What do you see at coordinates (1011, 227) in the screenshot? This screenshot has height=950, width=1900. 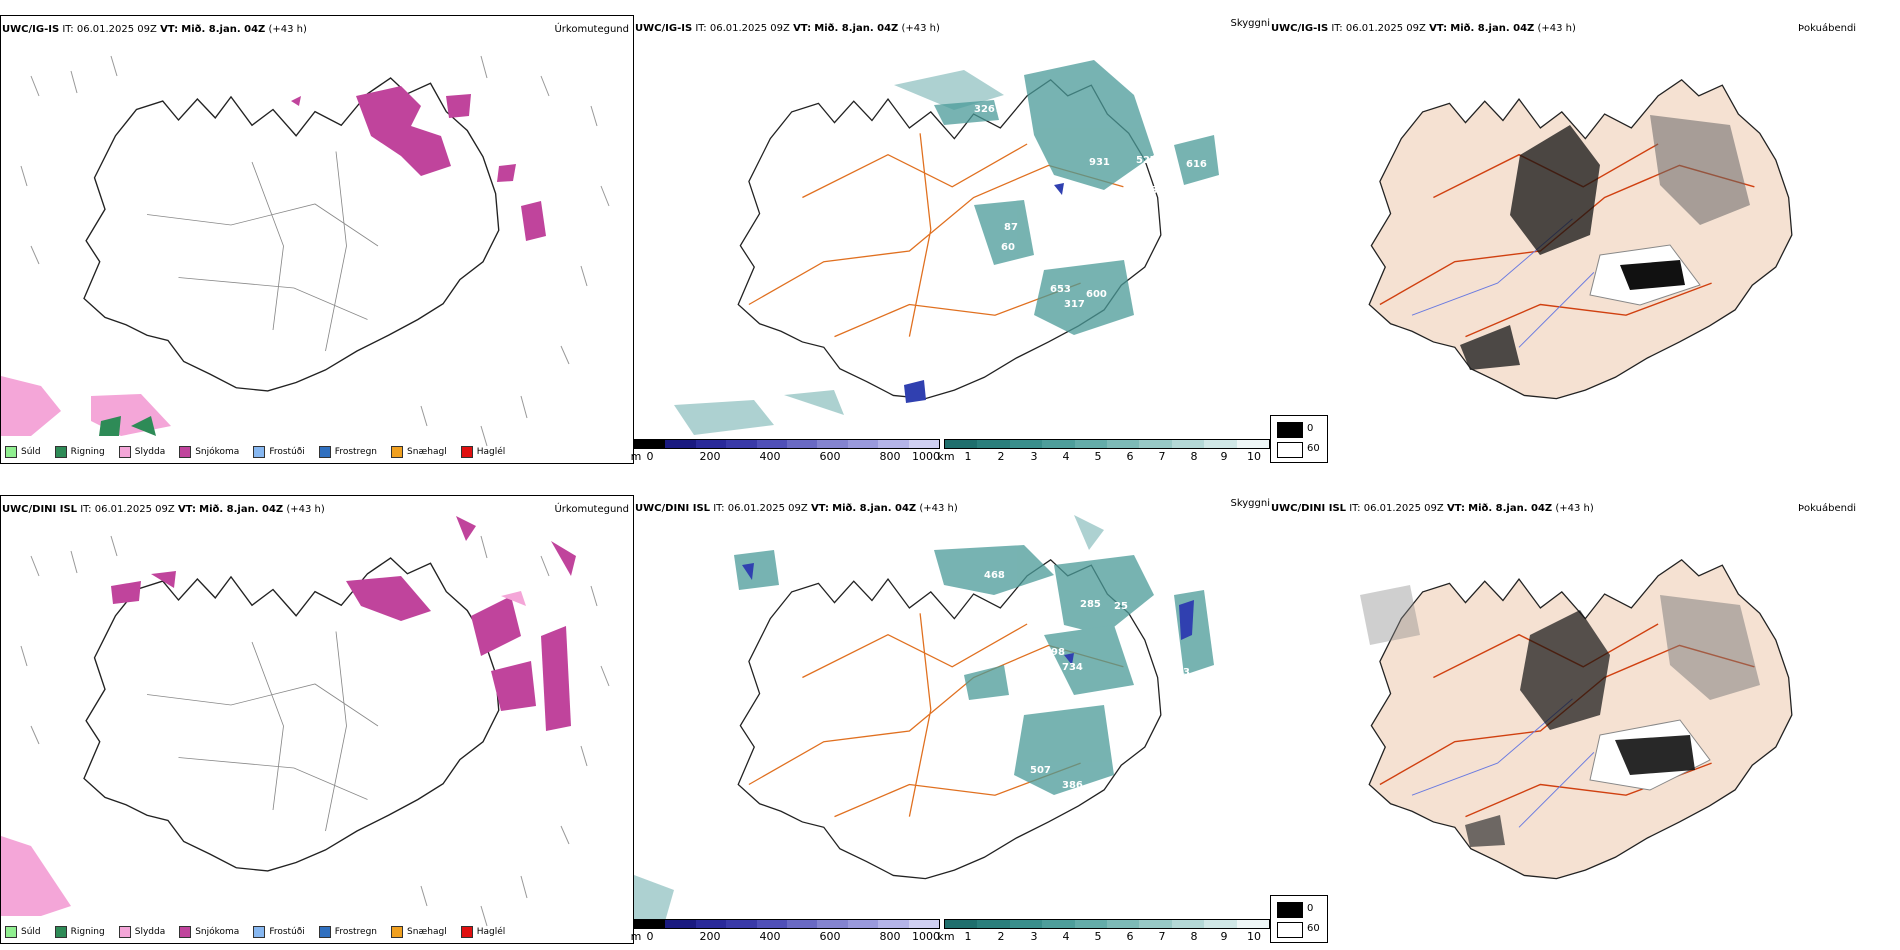 I see `svg-text: 87` at bounding box center [1011, 227].